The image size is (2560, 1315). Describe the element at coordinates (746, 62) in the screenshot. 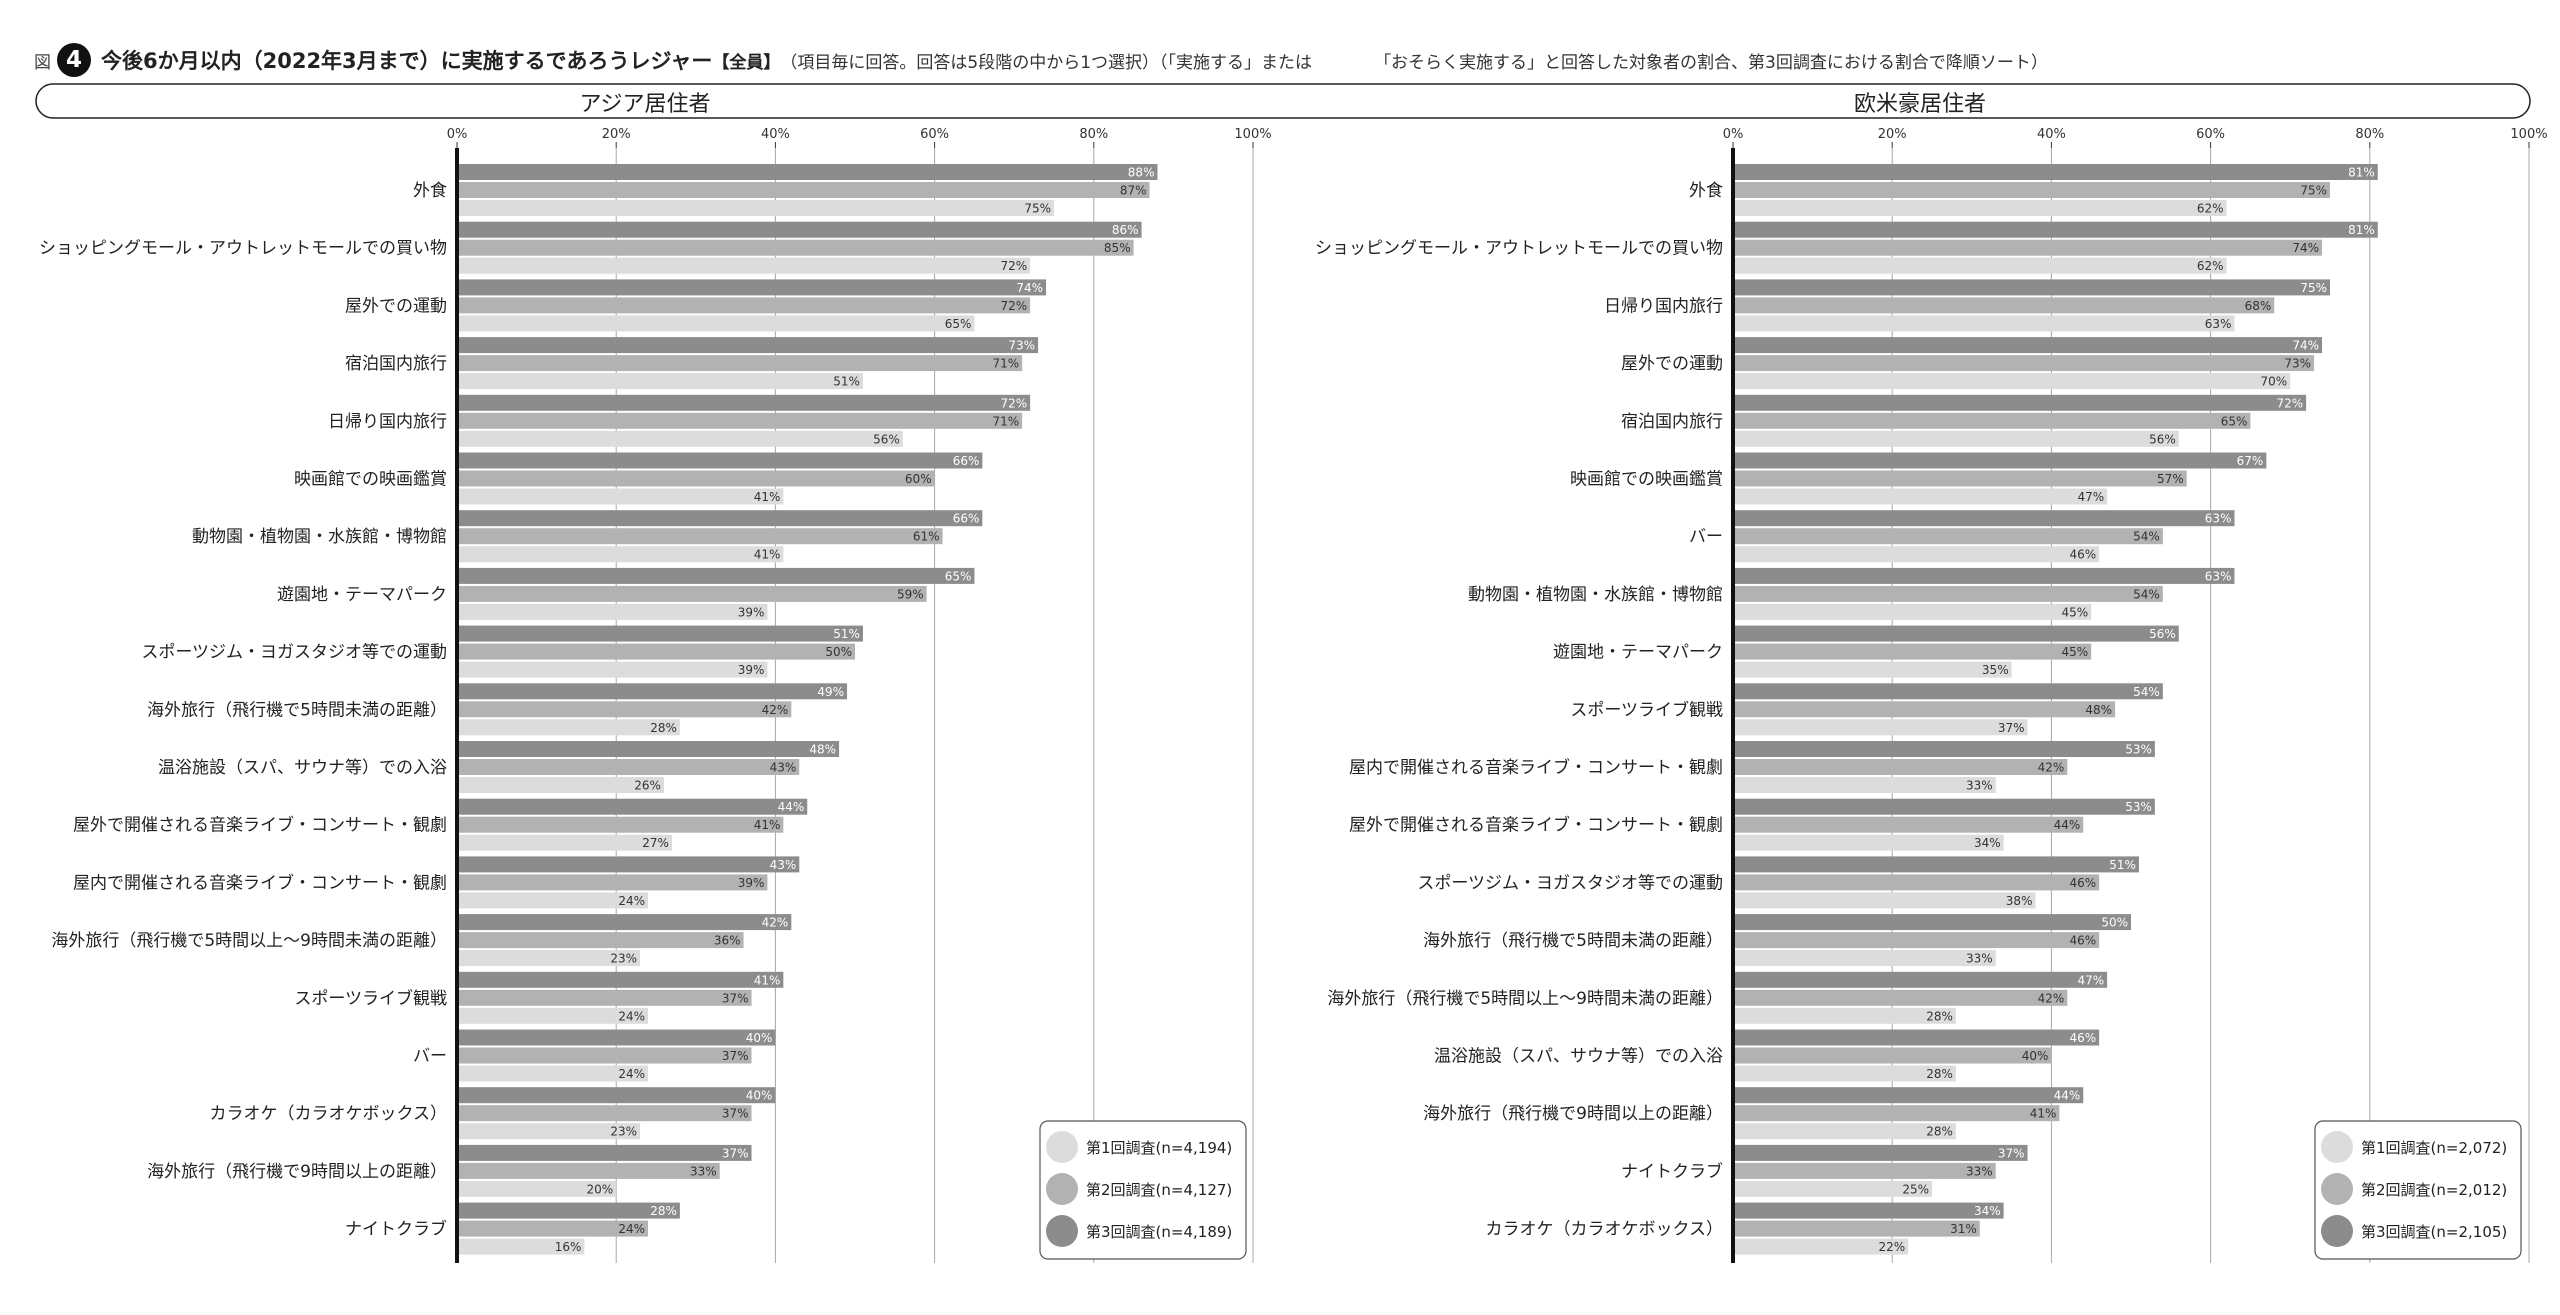

I see `figure-tag: 【全員】` at that location.